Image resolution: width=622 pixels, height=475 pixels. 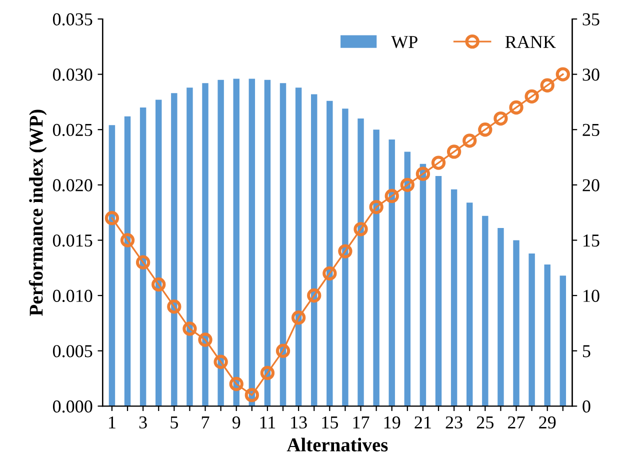 I want to click on x-tick-label: 21, so click(x=422, y=422).